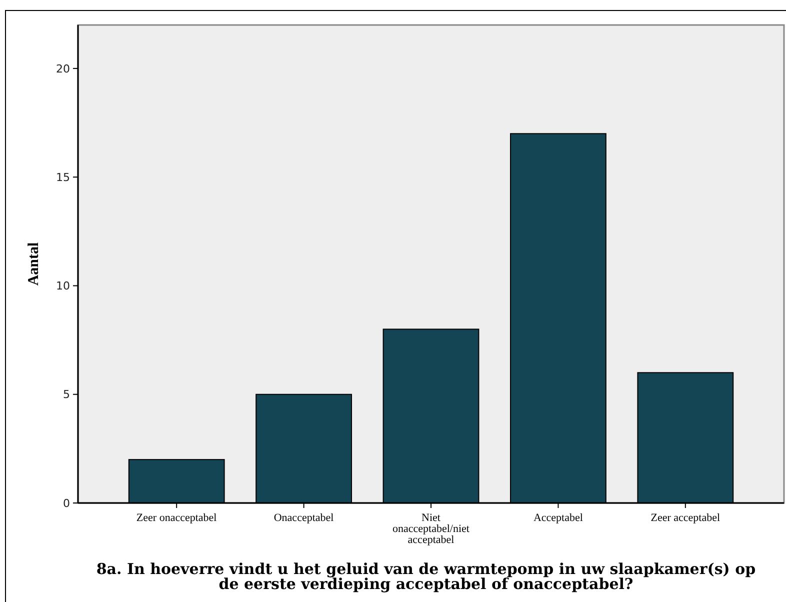  I want to click on x-tick-label: Zeer acceptabel, so click(685, 518).